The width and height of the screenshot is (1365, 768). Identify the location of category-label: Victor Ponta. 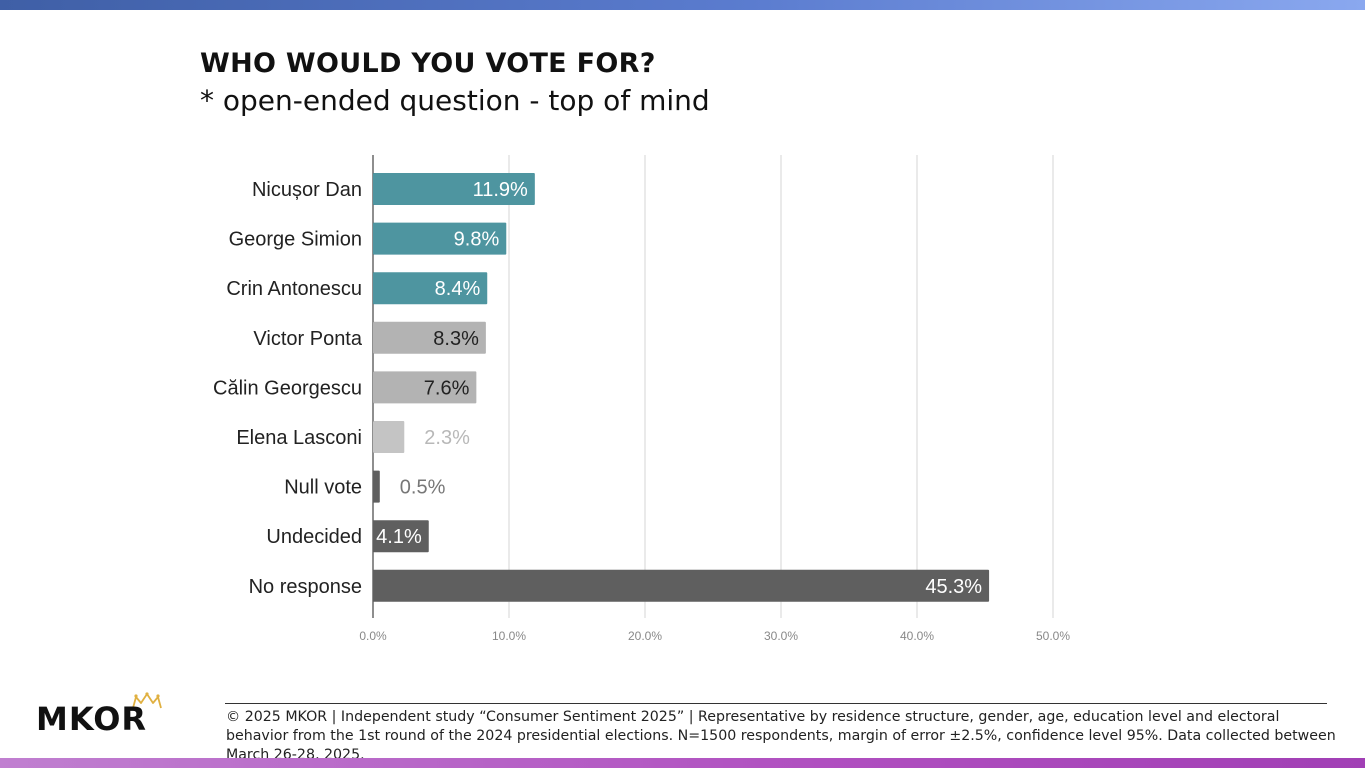
(307, 339).